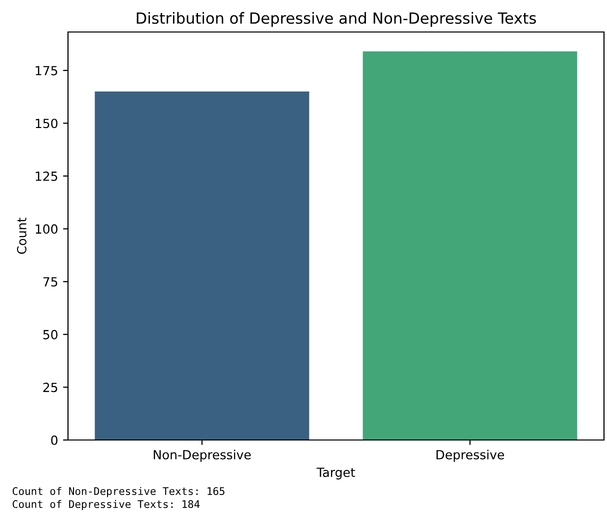  I want to click on y-tick-label: 175, so click(47, 71).